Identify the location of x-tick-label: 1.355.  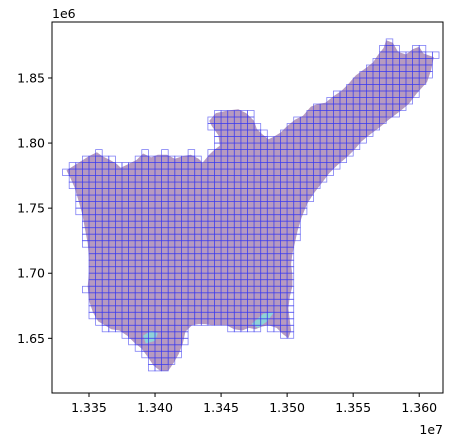
(353, 407).